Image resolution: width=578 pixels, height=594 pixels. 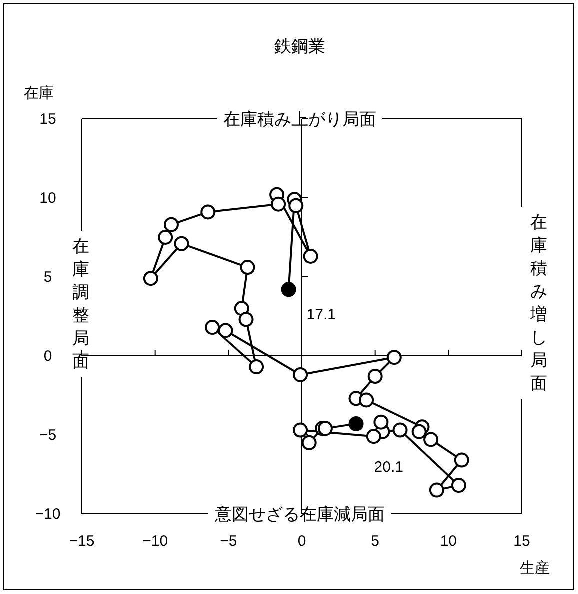 What do you see at coordinates (300, 46) in the screenshot?
I see `chart-title: 鉄鋼業` at bounding box center [300, 46].